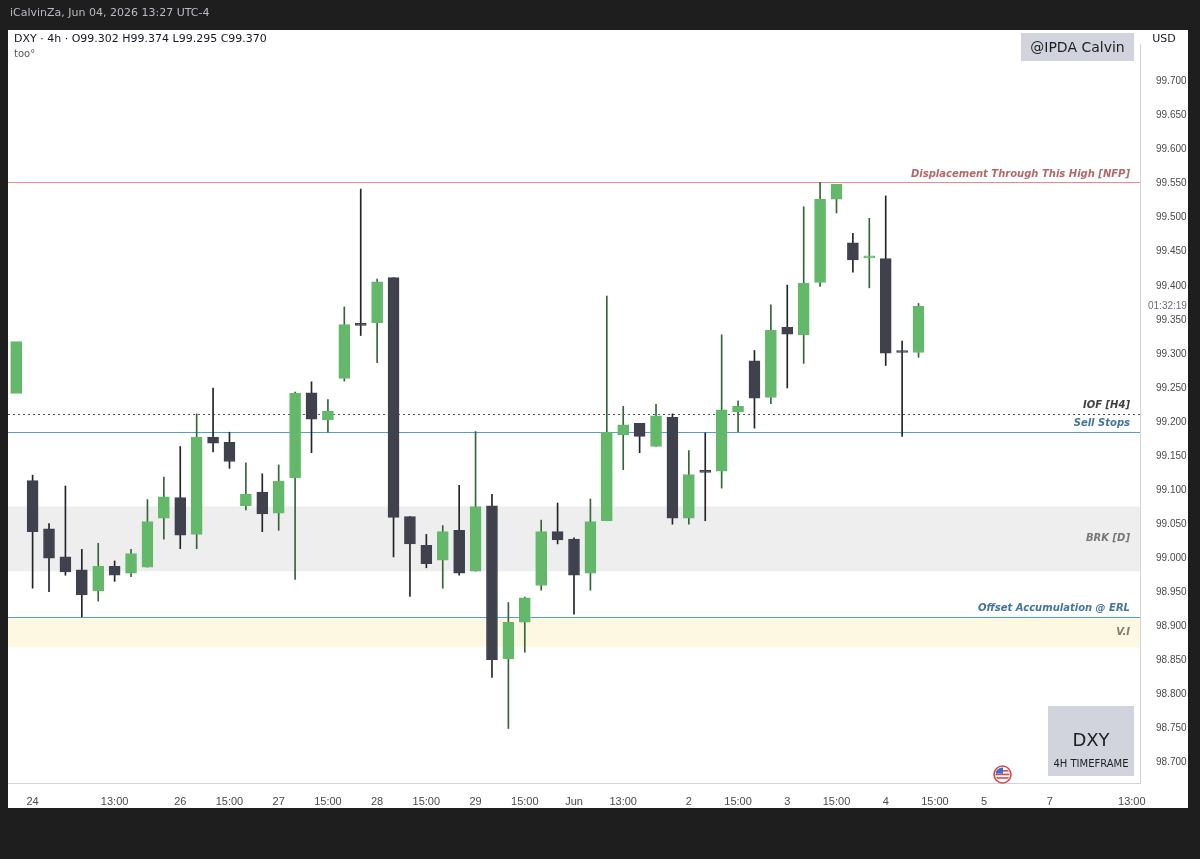 The image size is (1200, 859). What do you see at coordinates (885, 800) in the screenshot?
I see `x-tick-label: 4` at bounding box center [885, 800].